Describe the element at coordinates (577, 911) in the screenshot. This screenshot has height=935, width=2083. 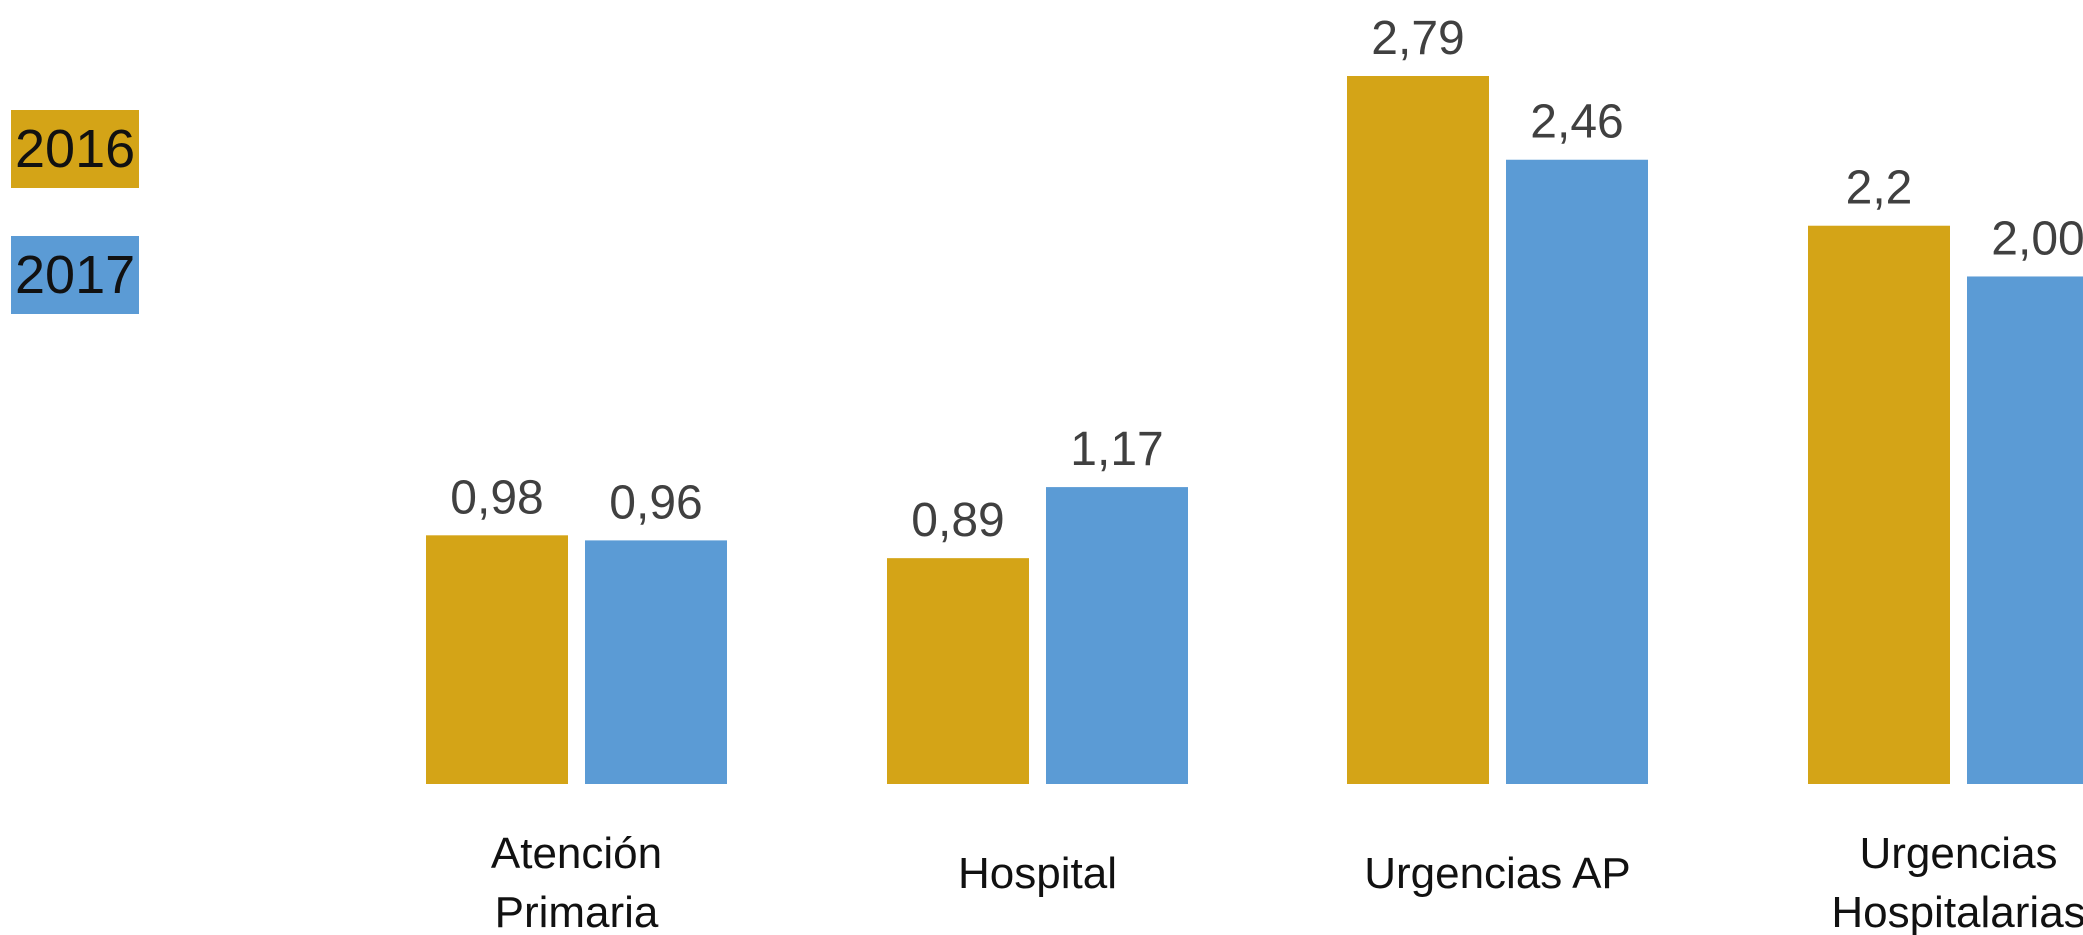
I see `category-label-0-1: Primaria` at that location.